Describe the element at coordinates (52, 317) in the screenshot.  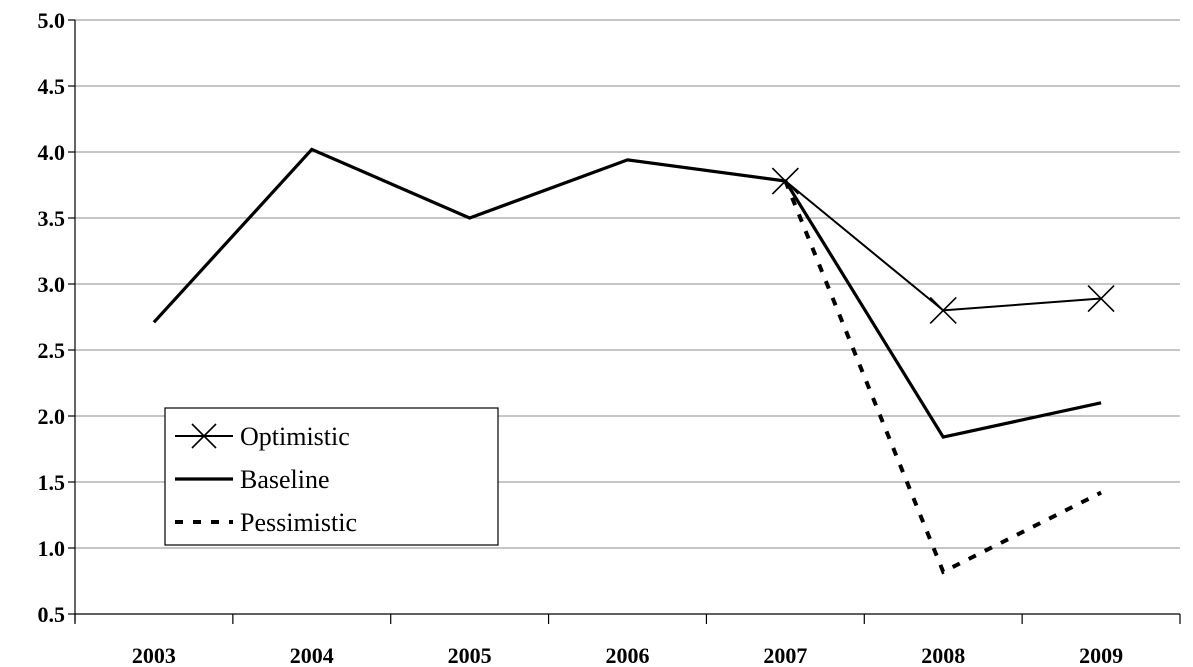
I see `y-tick-labels: 0.5 1.0 1.5 2.0 2.5 3.0 3.5 4.0 4.5 5.0` at that location.